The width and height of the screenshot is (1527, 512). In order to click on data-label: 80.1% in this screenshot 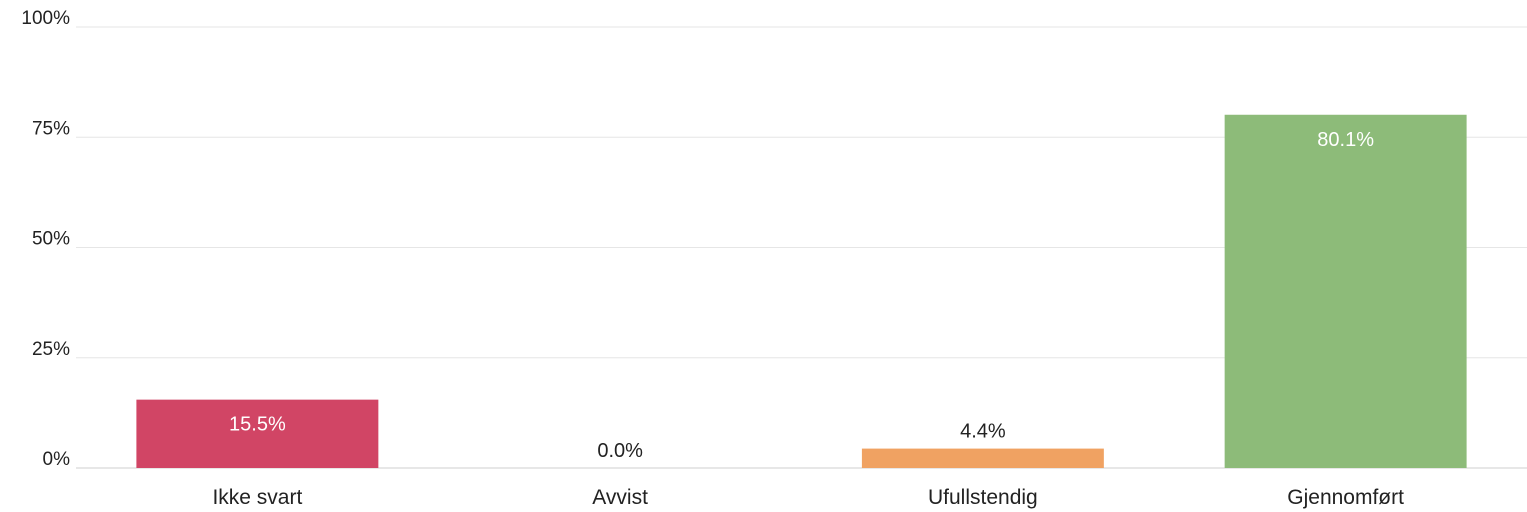, I will do `click(1345, 140)`.